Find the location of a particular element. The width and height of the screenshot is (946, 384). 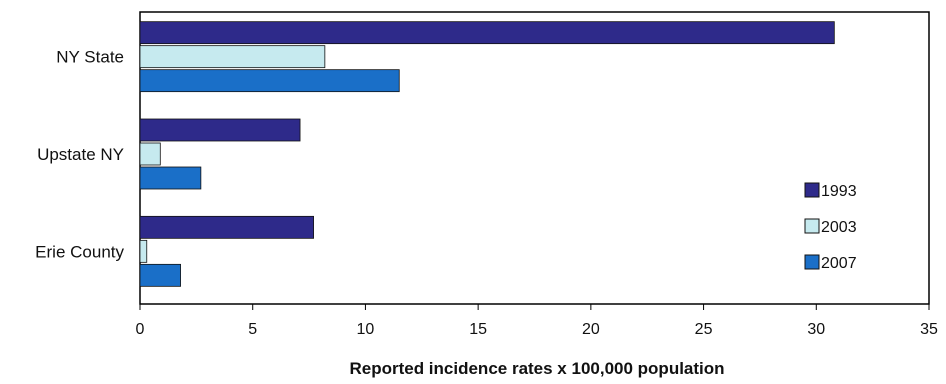

x-tick-label: 5 is located at coordinates (252, 329).